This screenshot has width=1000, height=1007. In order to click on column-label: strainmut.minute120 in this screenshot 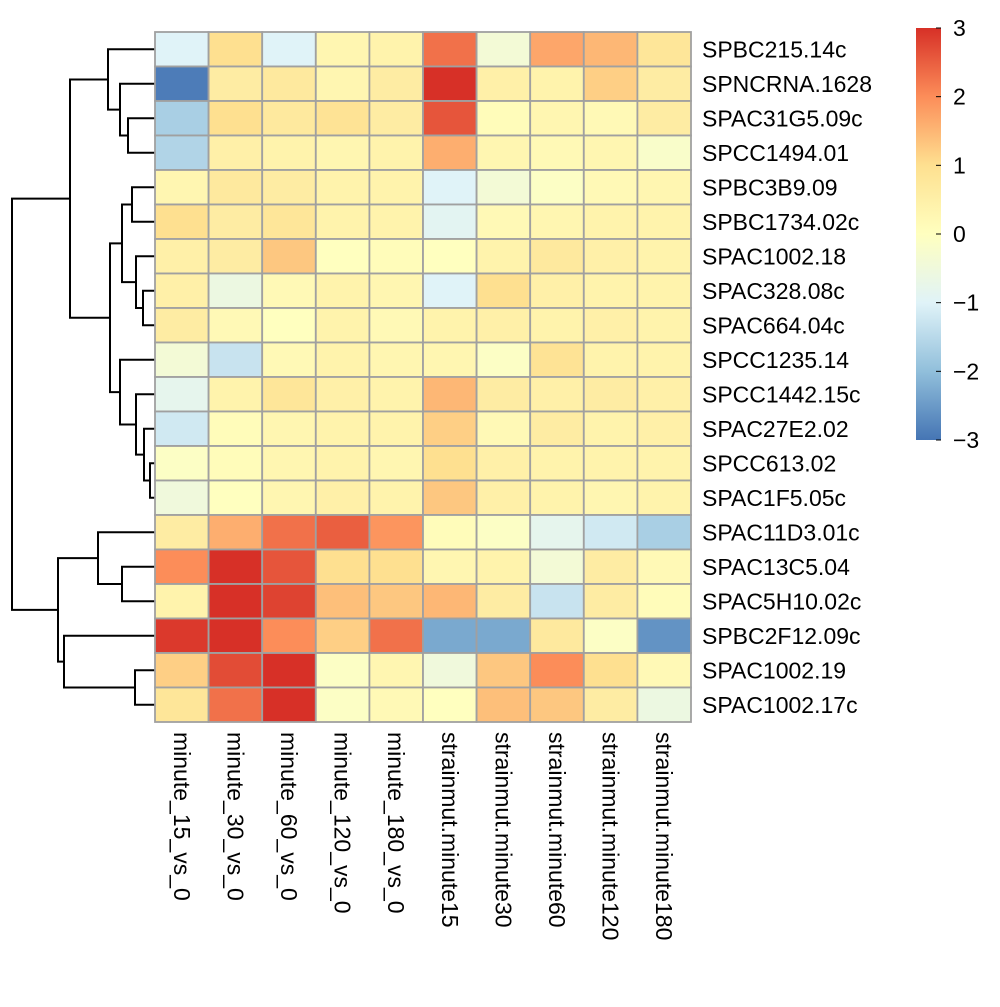, I will do `click(611, 836)`.